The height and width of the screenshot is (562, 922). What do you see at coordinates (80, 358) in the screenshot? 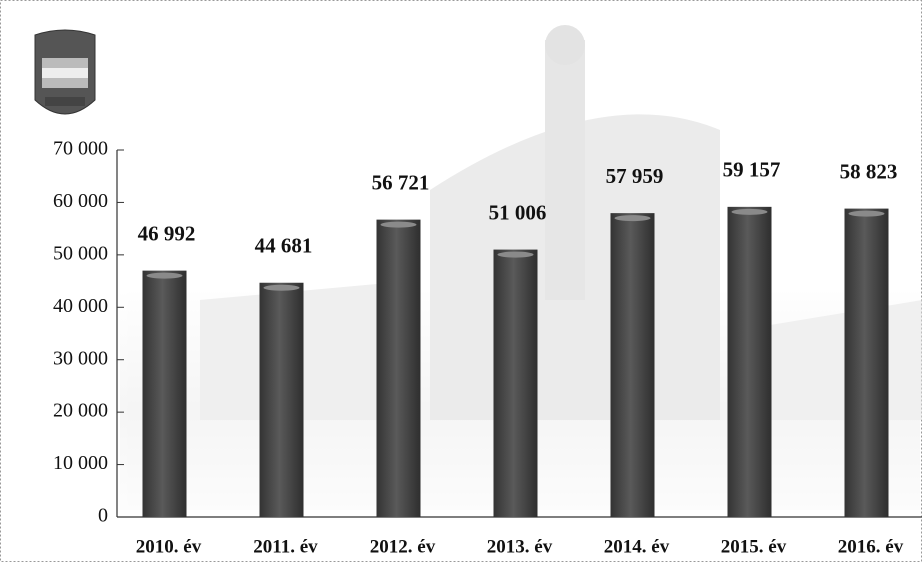
I see `y-tick-label: 30 000` at bounding box center [80, 358].